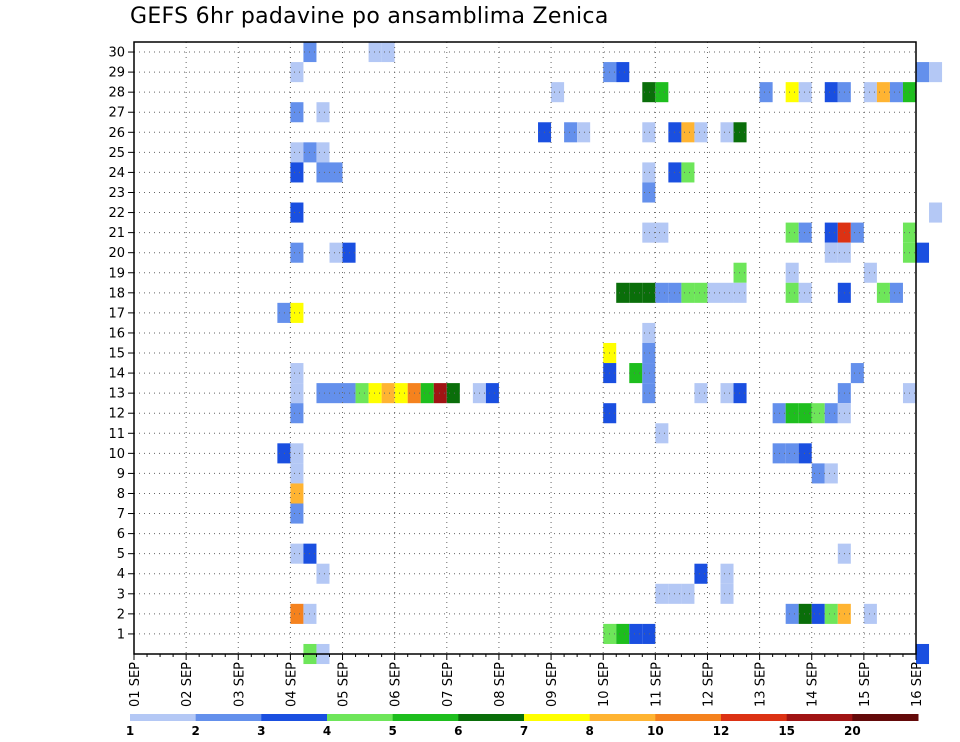 The height and width of the screenshot is (742, 960). Describe the element at coordinates (865, 684) in the screenshot. I see `x-tick-label: 15 SEP` at that location.